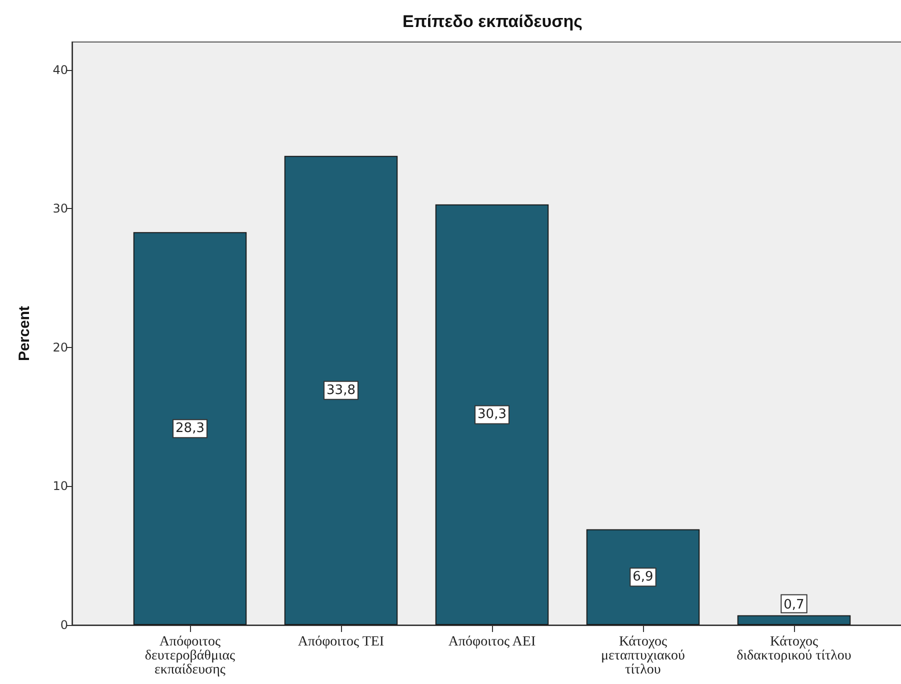 Image resolution: width=901 pixels, height=684 pixels. I want to click on y-tick-label: 30, so click(60, 209).